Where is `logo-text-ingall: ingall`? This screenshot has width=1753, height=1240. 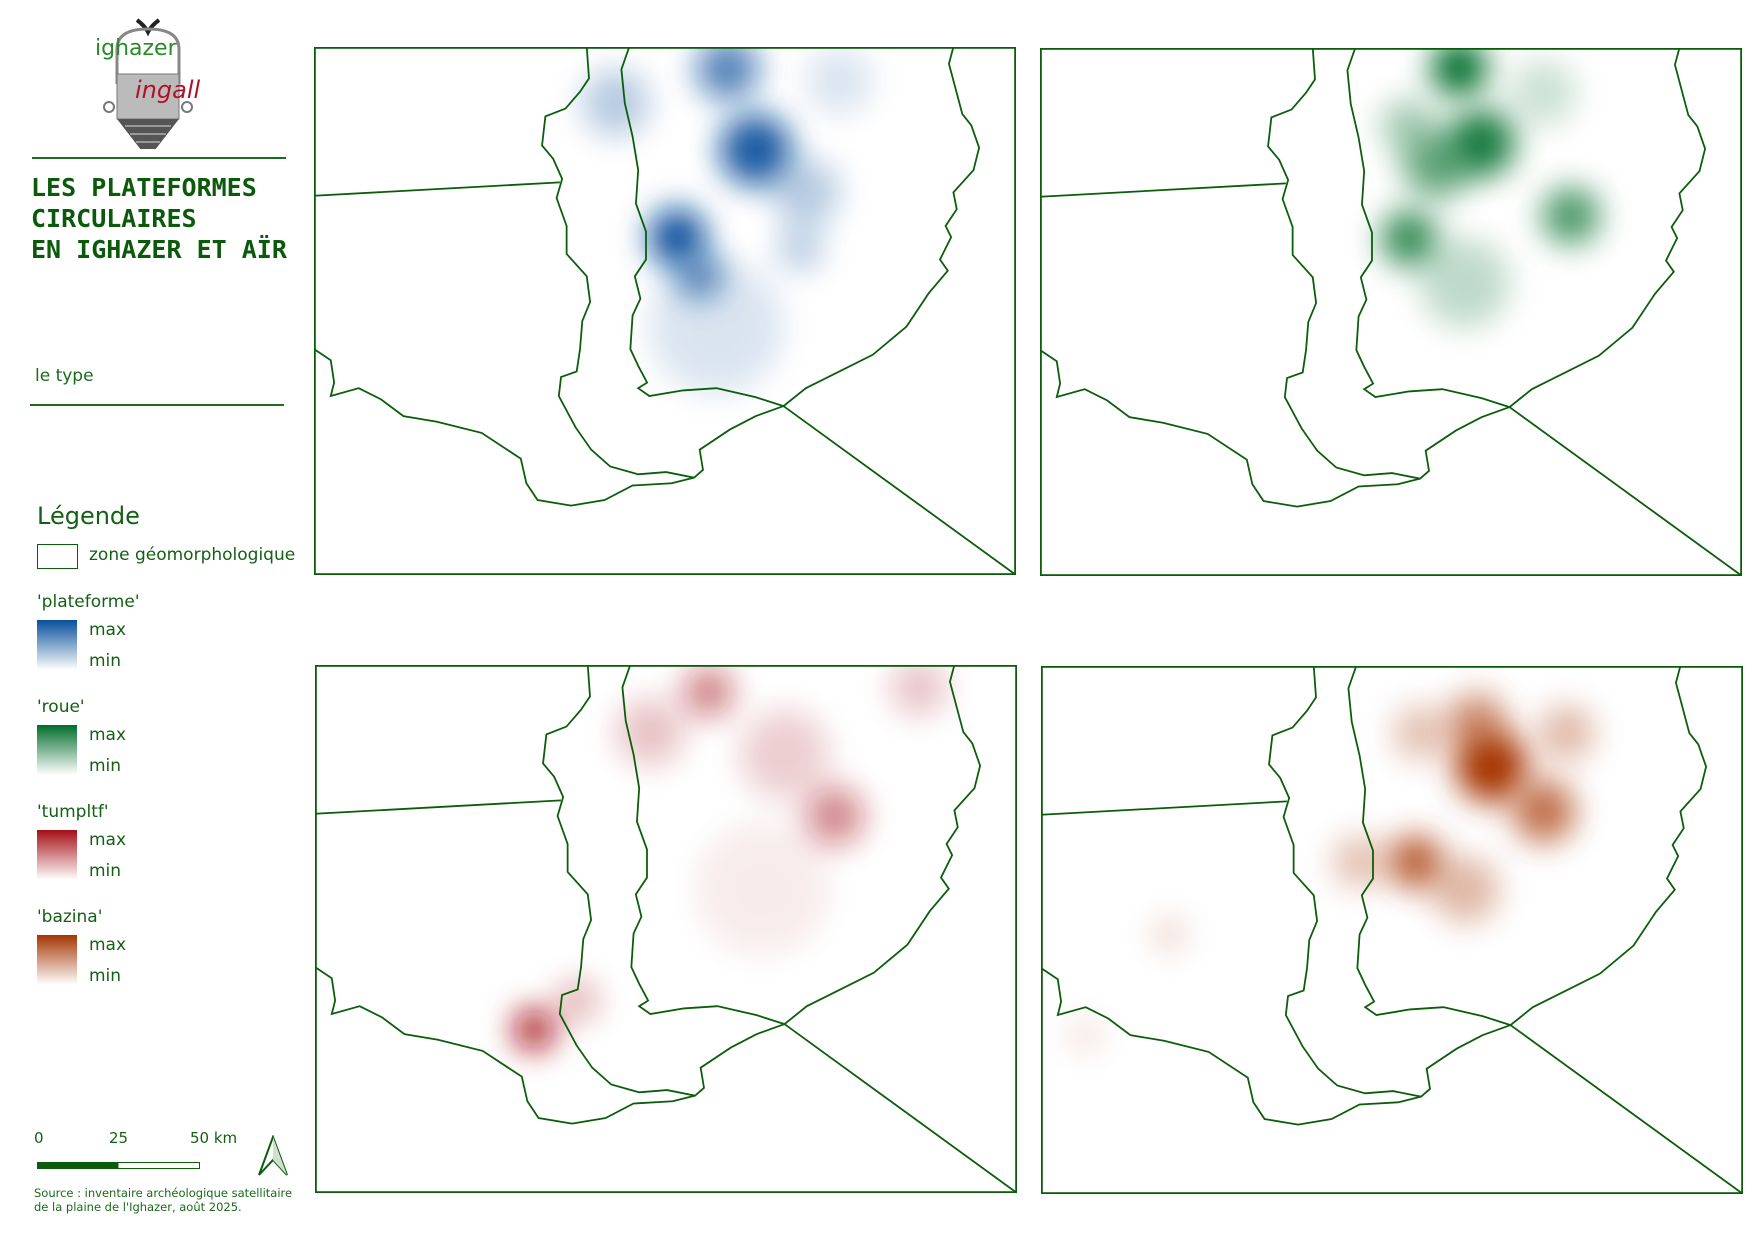
logo-text-ingall: ingall is located at coordinates (168, 90).